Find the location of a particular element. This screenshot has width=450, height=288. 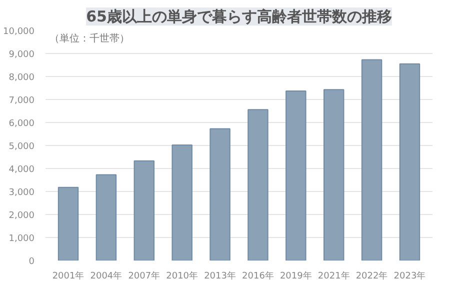

y-tick-label: 6,000 is located at coordinates (21, 124).